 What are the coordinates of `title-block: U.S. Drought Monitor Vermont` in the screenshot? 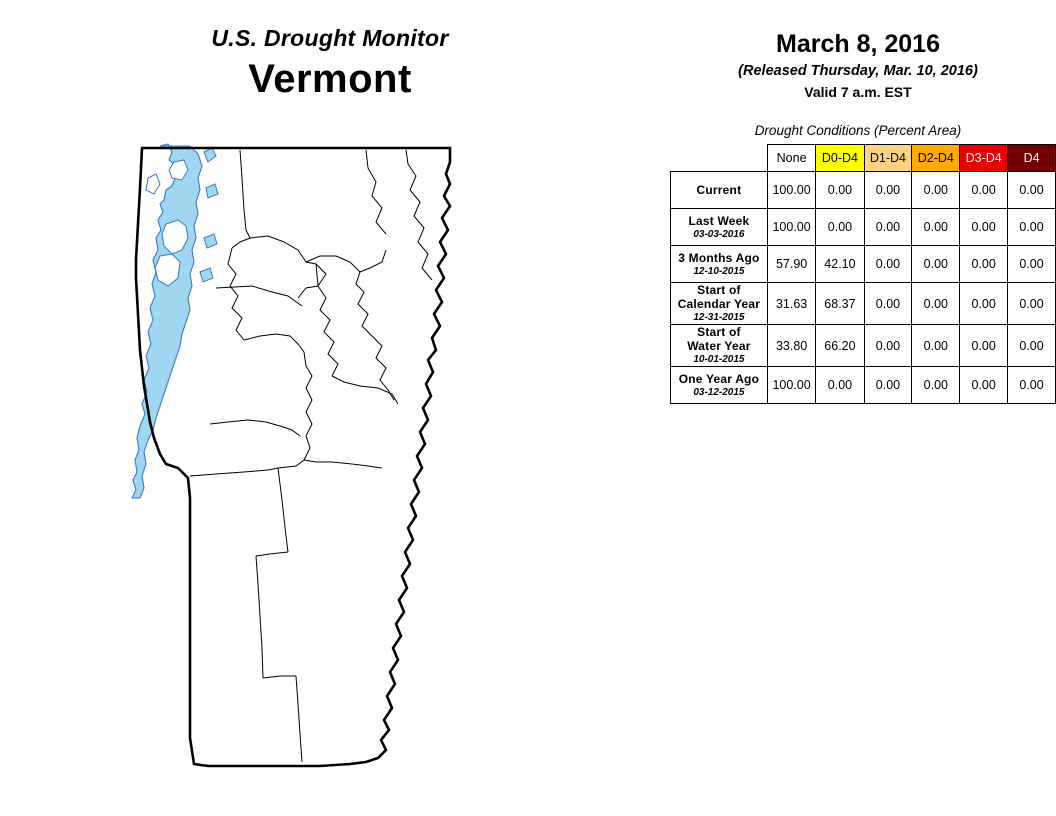 It's located at (330, 64).